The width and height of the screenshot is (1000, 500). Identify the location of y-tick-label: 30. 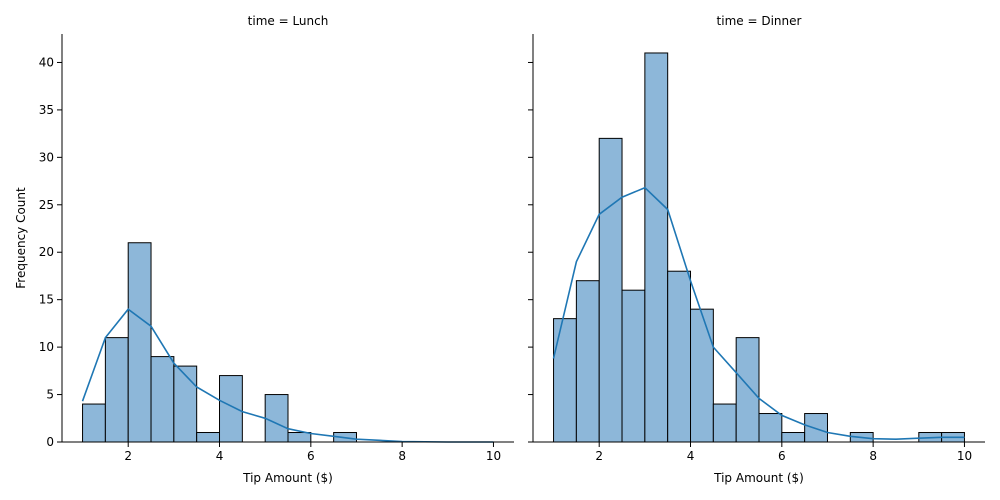
(46, 157).